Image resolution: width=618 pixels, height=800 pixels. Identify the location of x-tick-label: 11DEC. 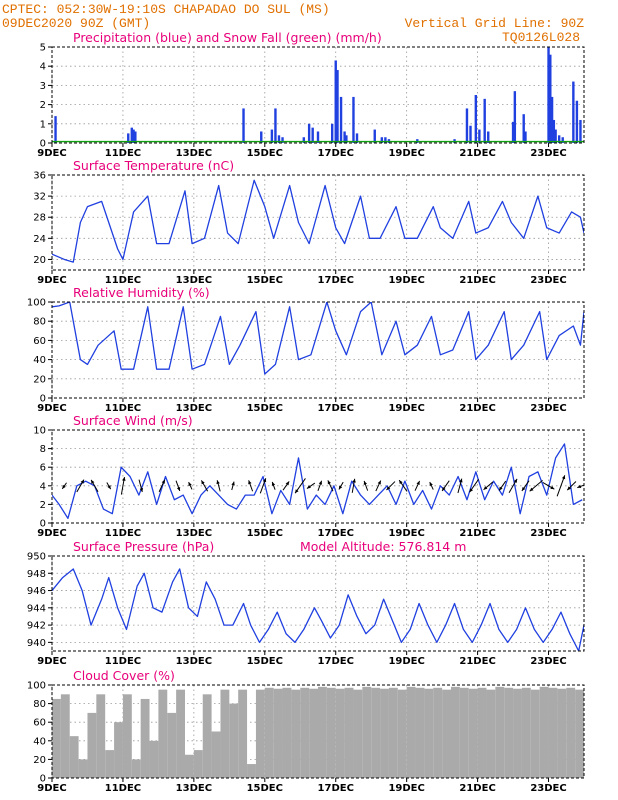
(123, 533).